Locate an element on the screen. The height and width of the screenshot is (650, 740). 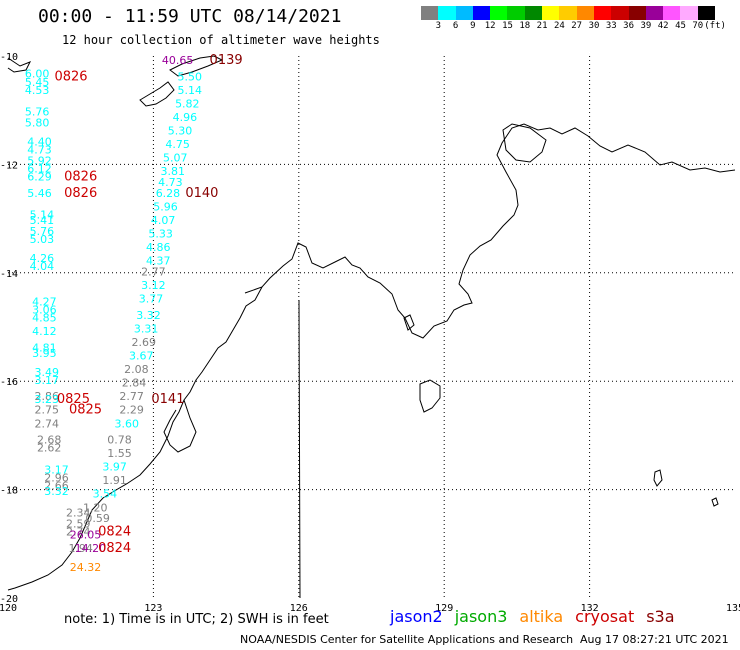
wave-height-label: 4.75 is located at coordinates (177, 144).